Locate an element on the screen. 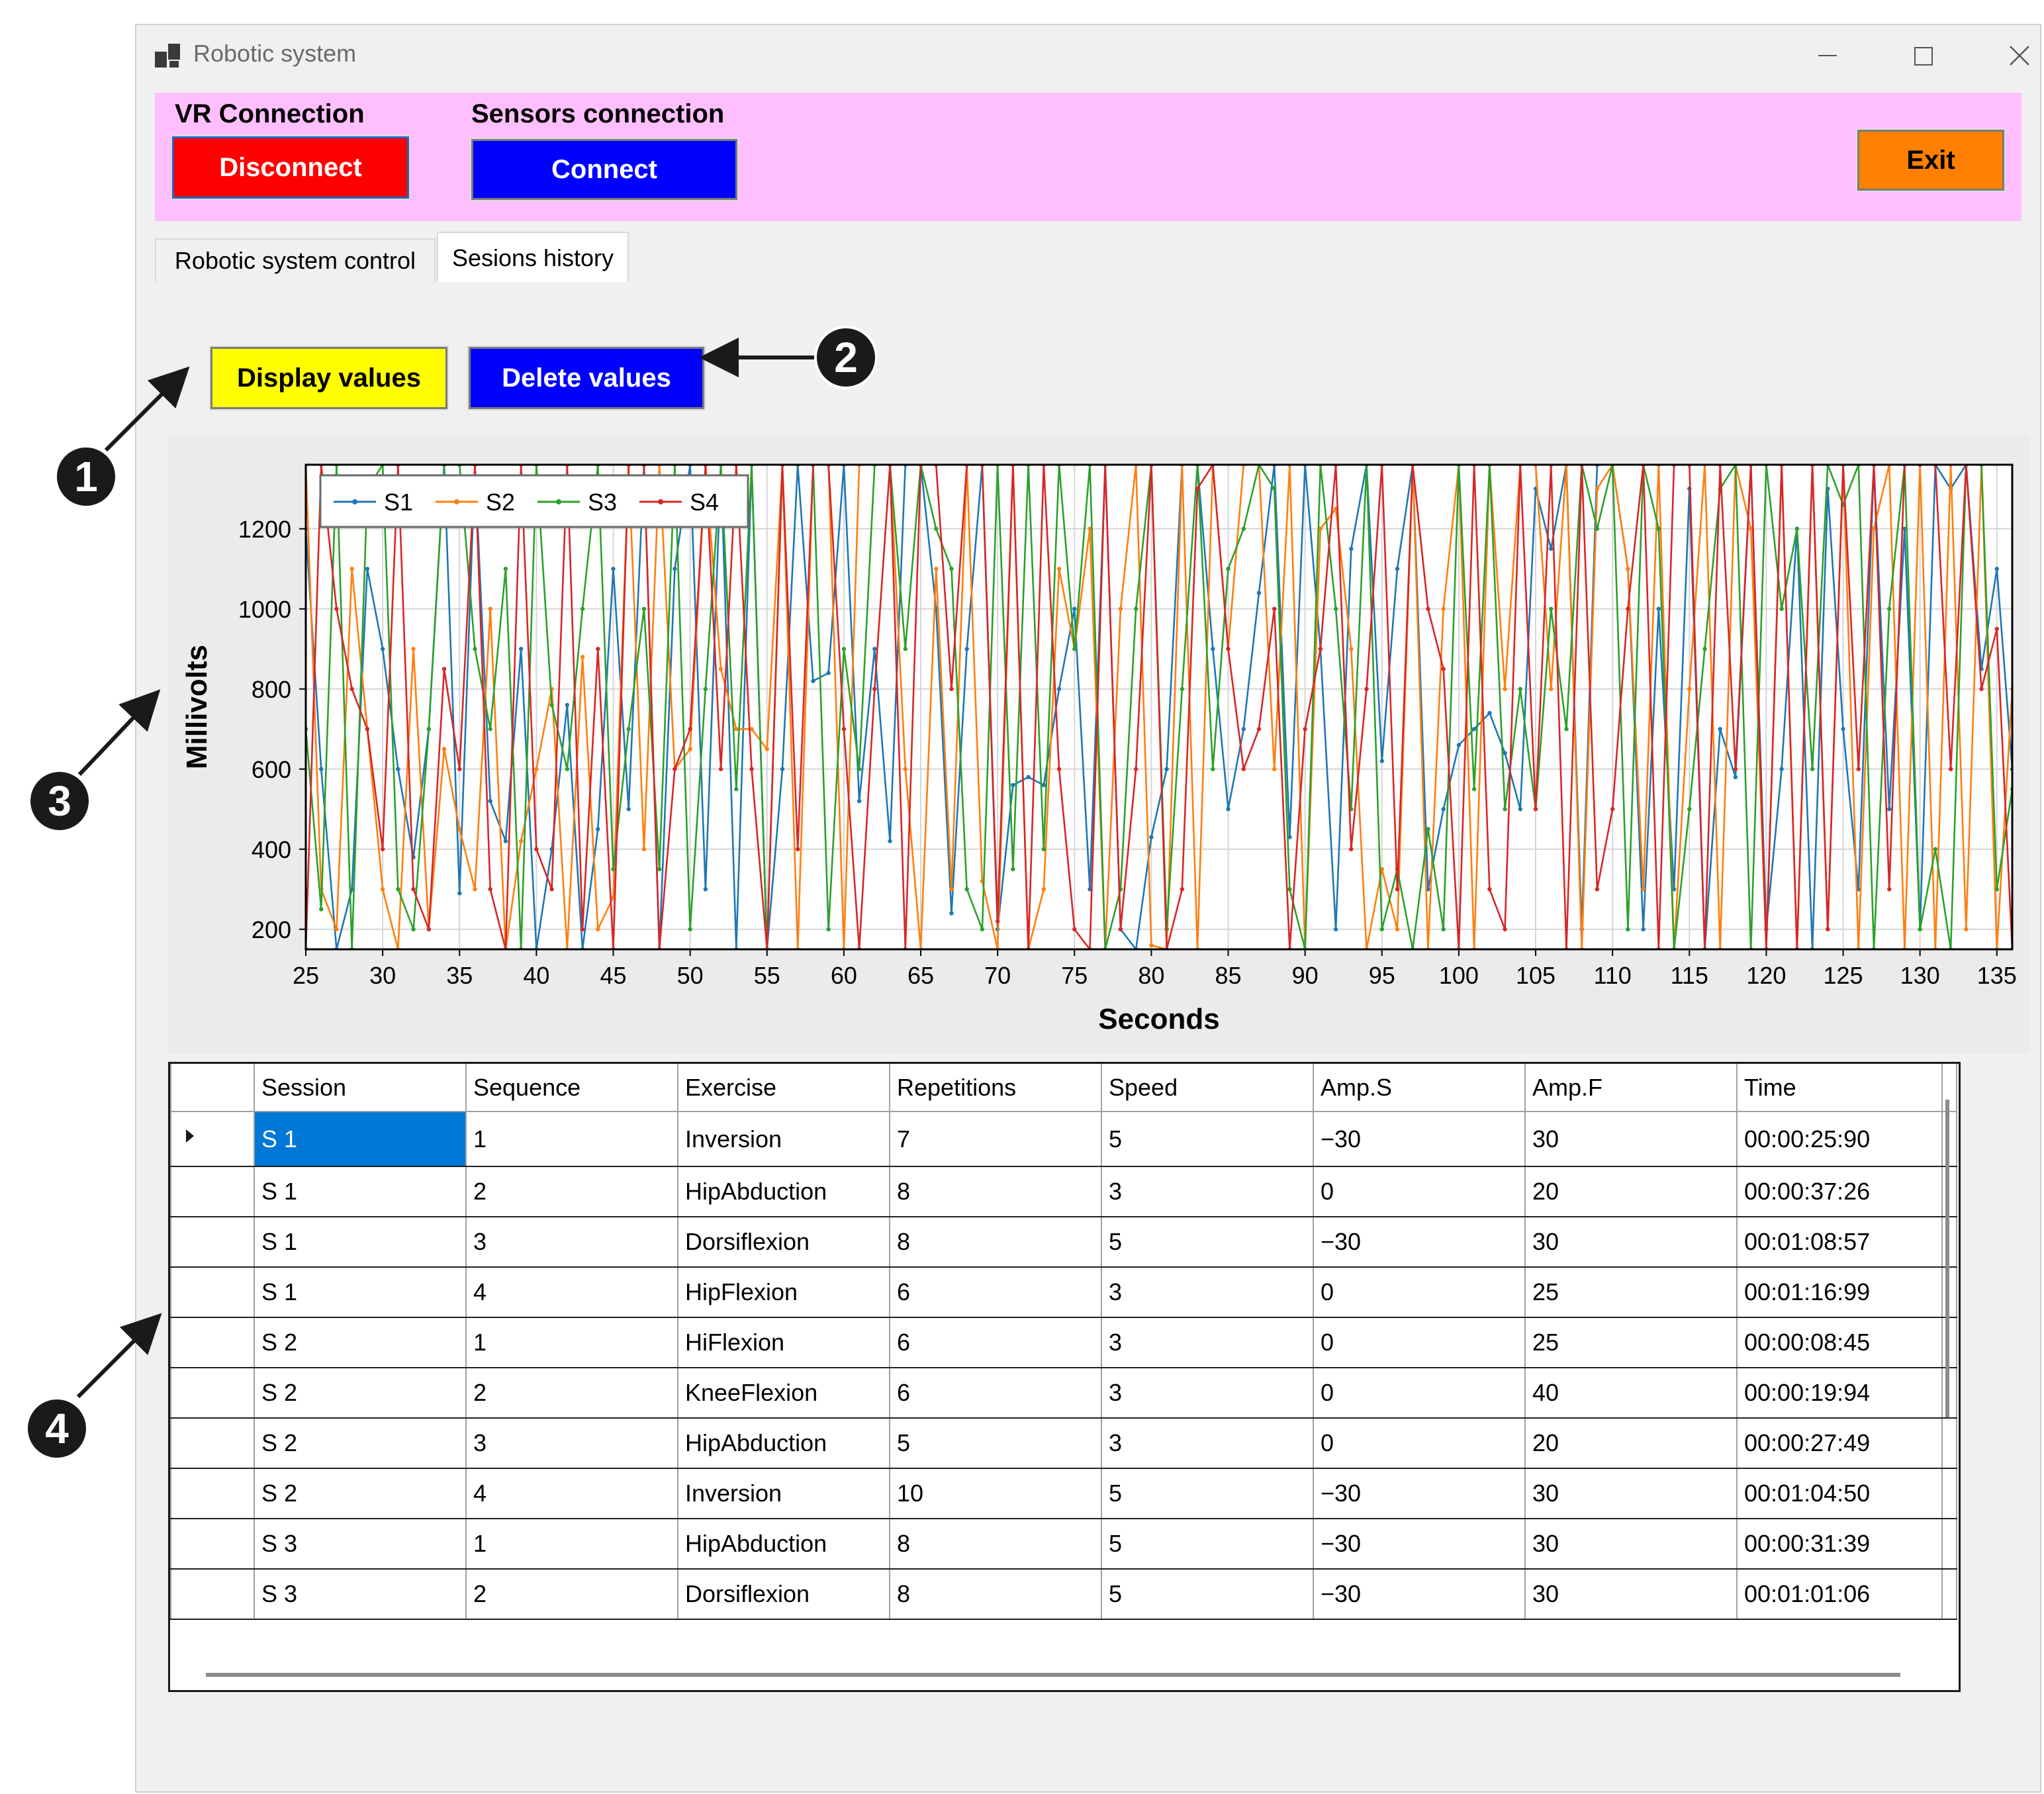 Image resolution: width=2044 pixels, height=1794 pixels. table-cell: HiFlexion is located at coordinates (783, 1342).